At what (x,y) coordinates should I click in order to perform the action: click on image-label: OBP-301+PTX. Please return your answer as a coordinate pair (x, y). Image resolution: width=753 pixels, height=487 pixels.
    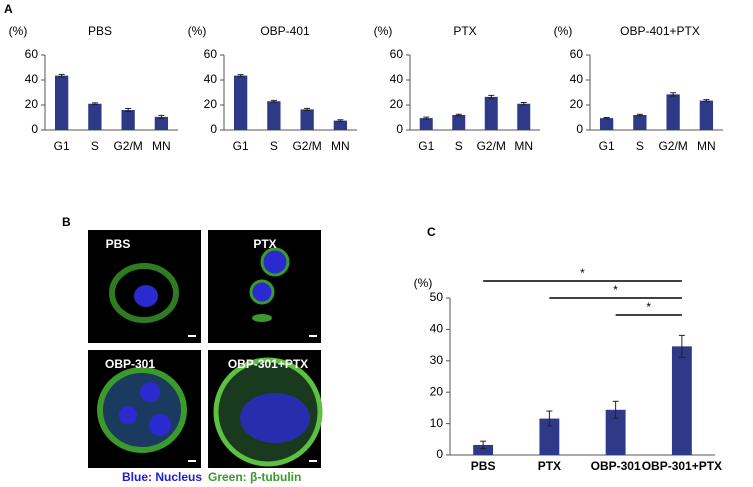
    Looking at the image, I should click on (268, 364).